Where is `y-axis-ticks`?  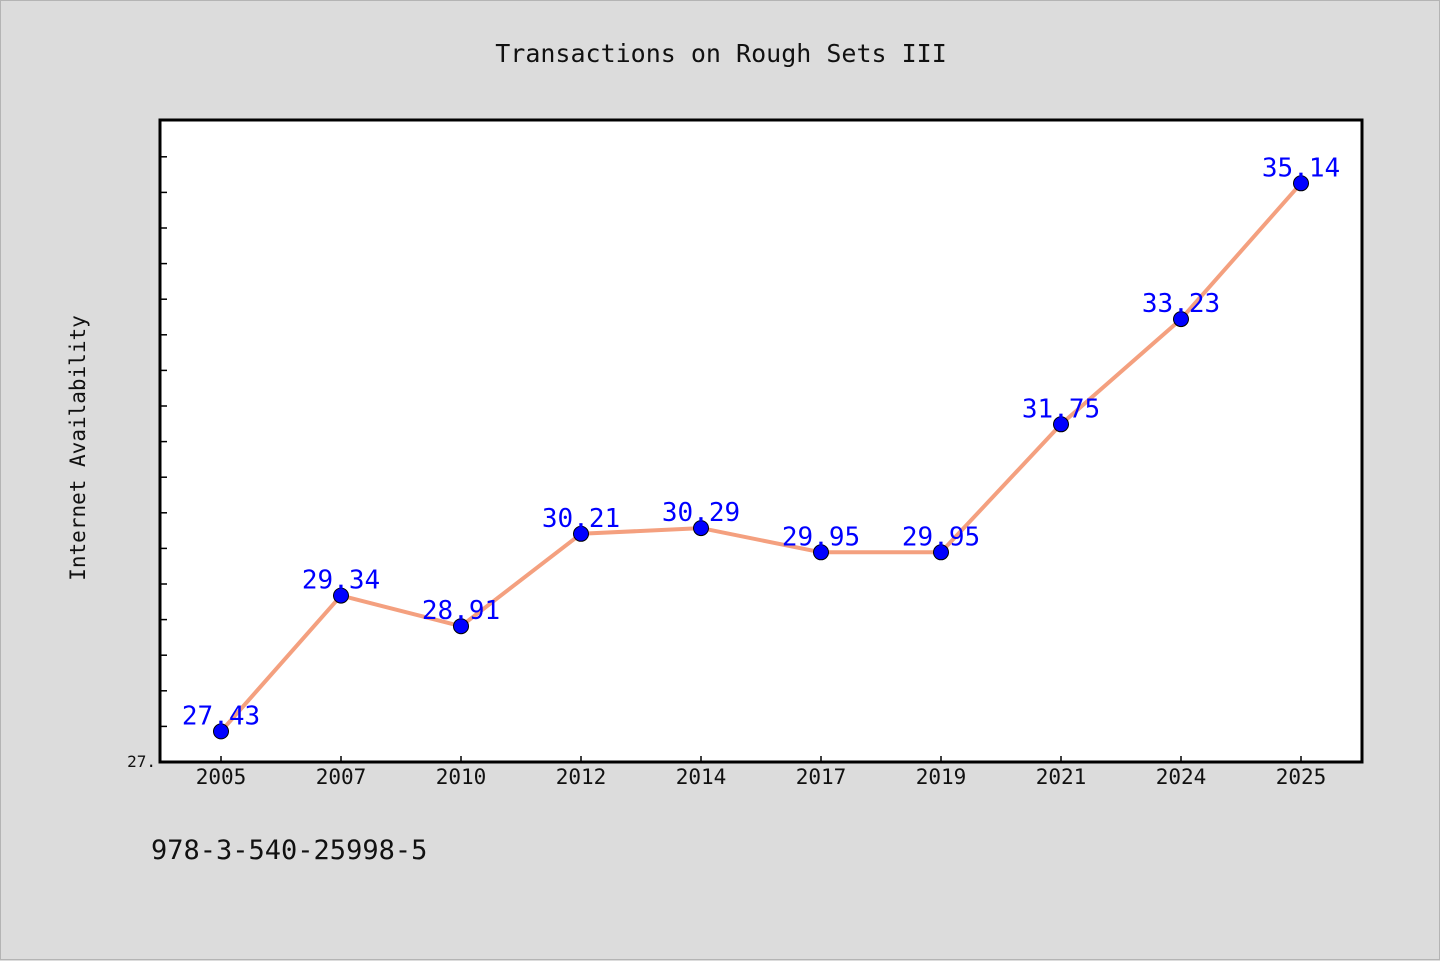
y-axis-ticks is located at coordinates (163, 442).